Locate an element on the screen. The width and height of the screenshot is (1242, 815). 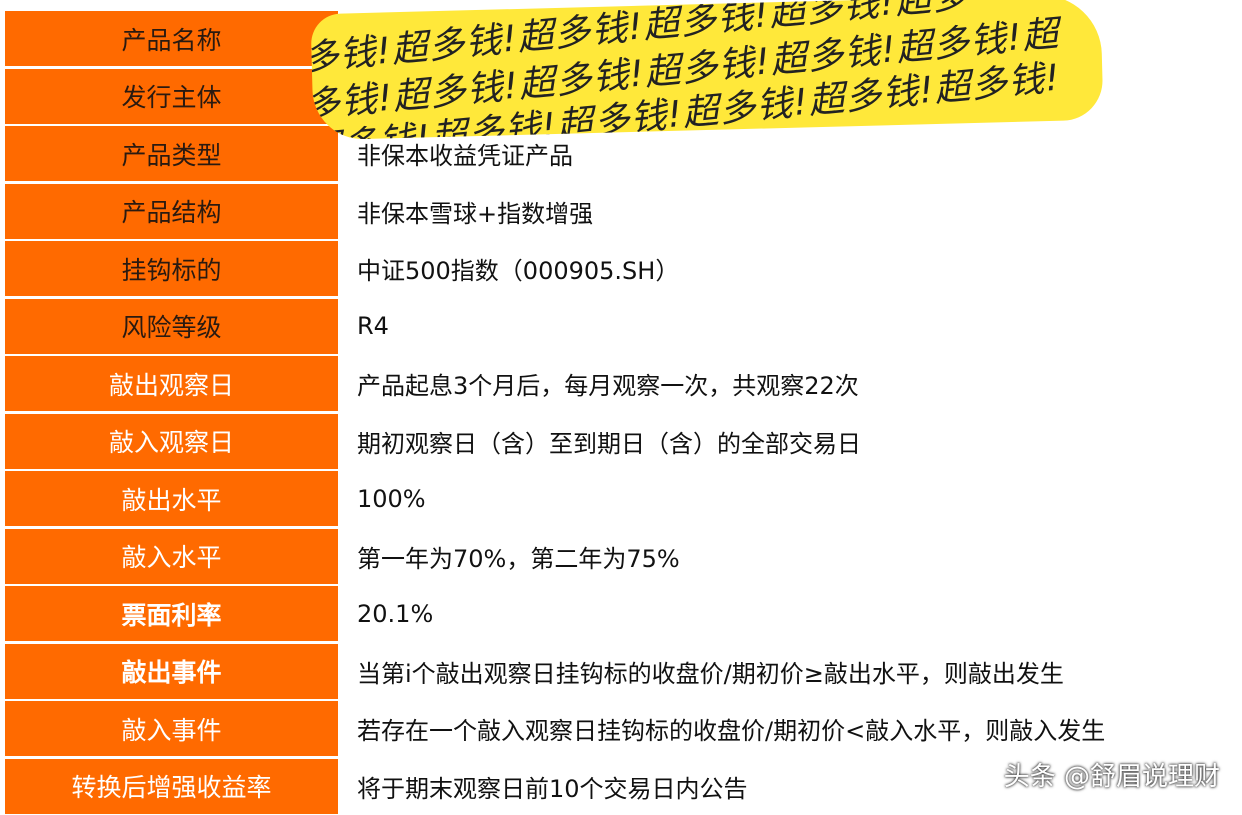
table-row: 产品类型 非保本收益凭证产品 is located at coordinates (621, 153).